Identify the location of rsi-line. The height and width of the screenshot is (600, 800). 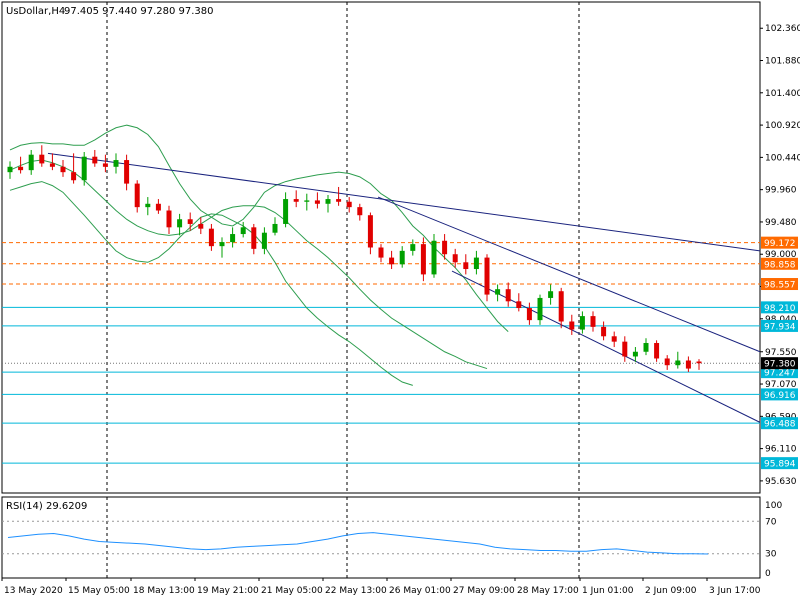
(358, 543).